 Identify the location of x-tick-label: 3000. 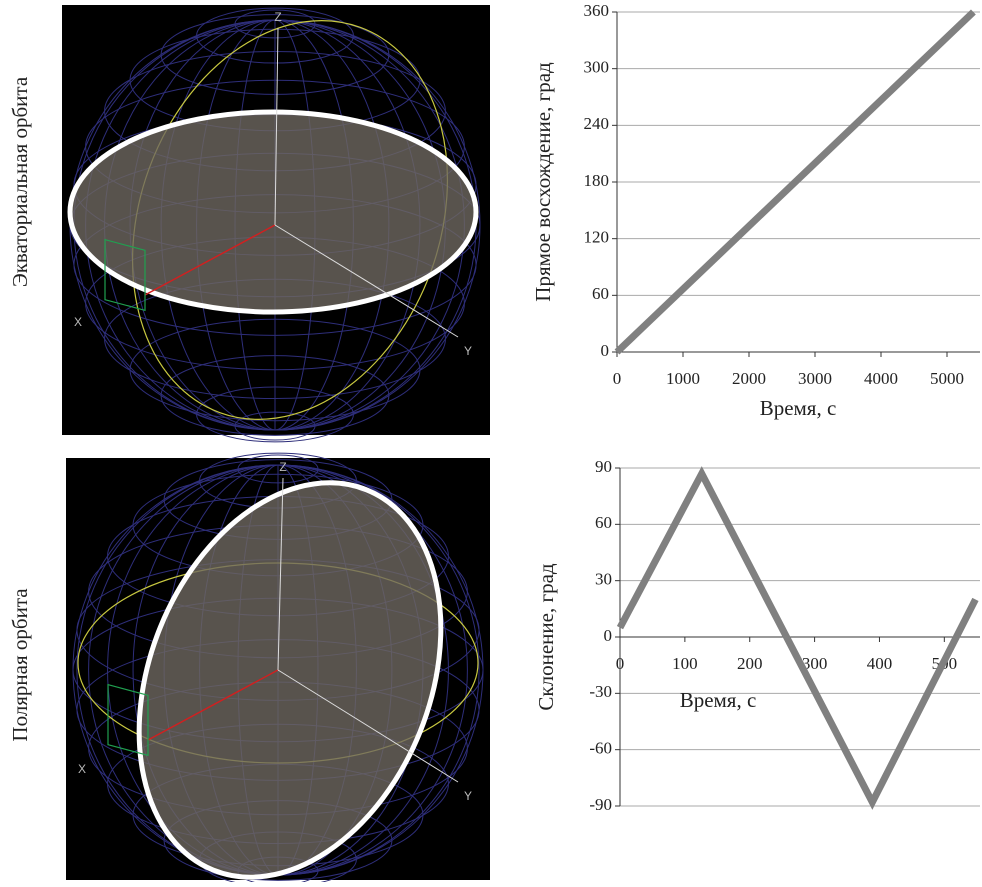
(815, 378).